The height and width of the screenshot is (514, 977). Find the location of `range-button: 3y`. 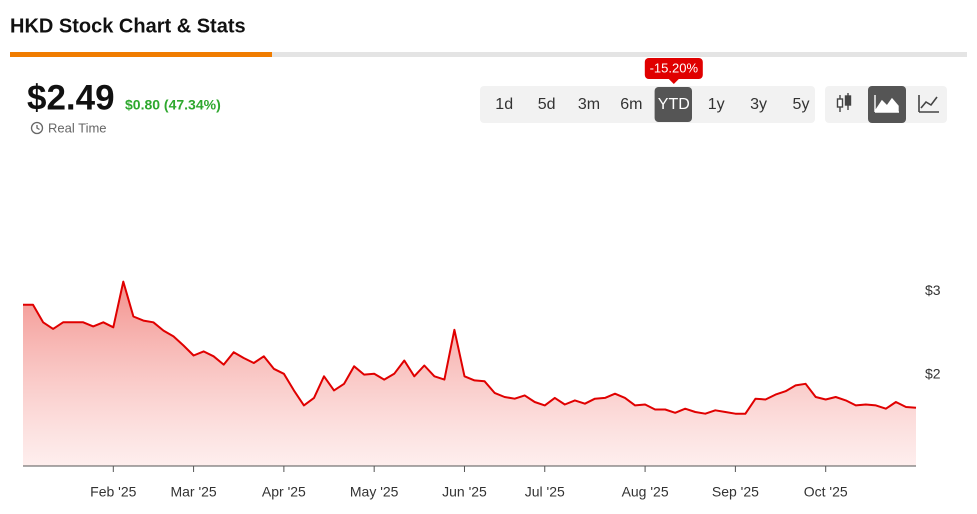

range-button: 3y is located at coordinates (758, 104).